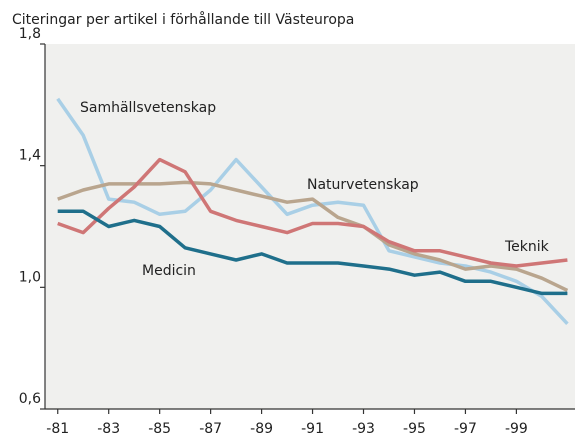  What do you see at coordinates (414, 429) in the screenshot?
I see `x-tick-label: -95` at bounding box center [414, 429].